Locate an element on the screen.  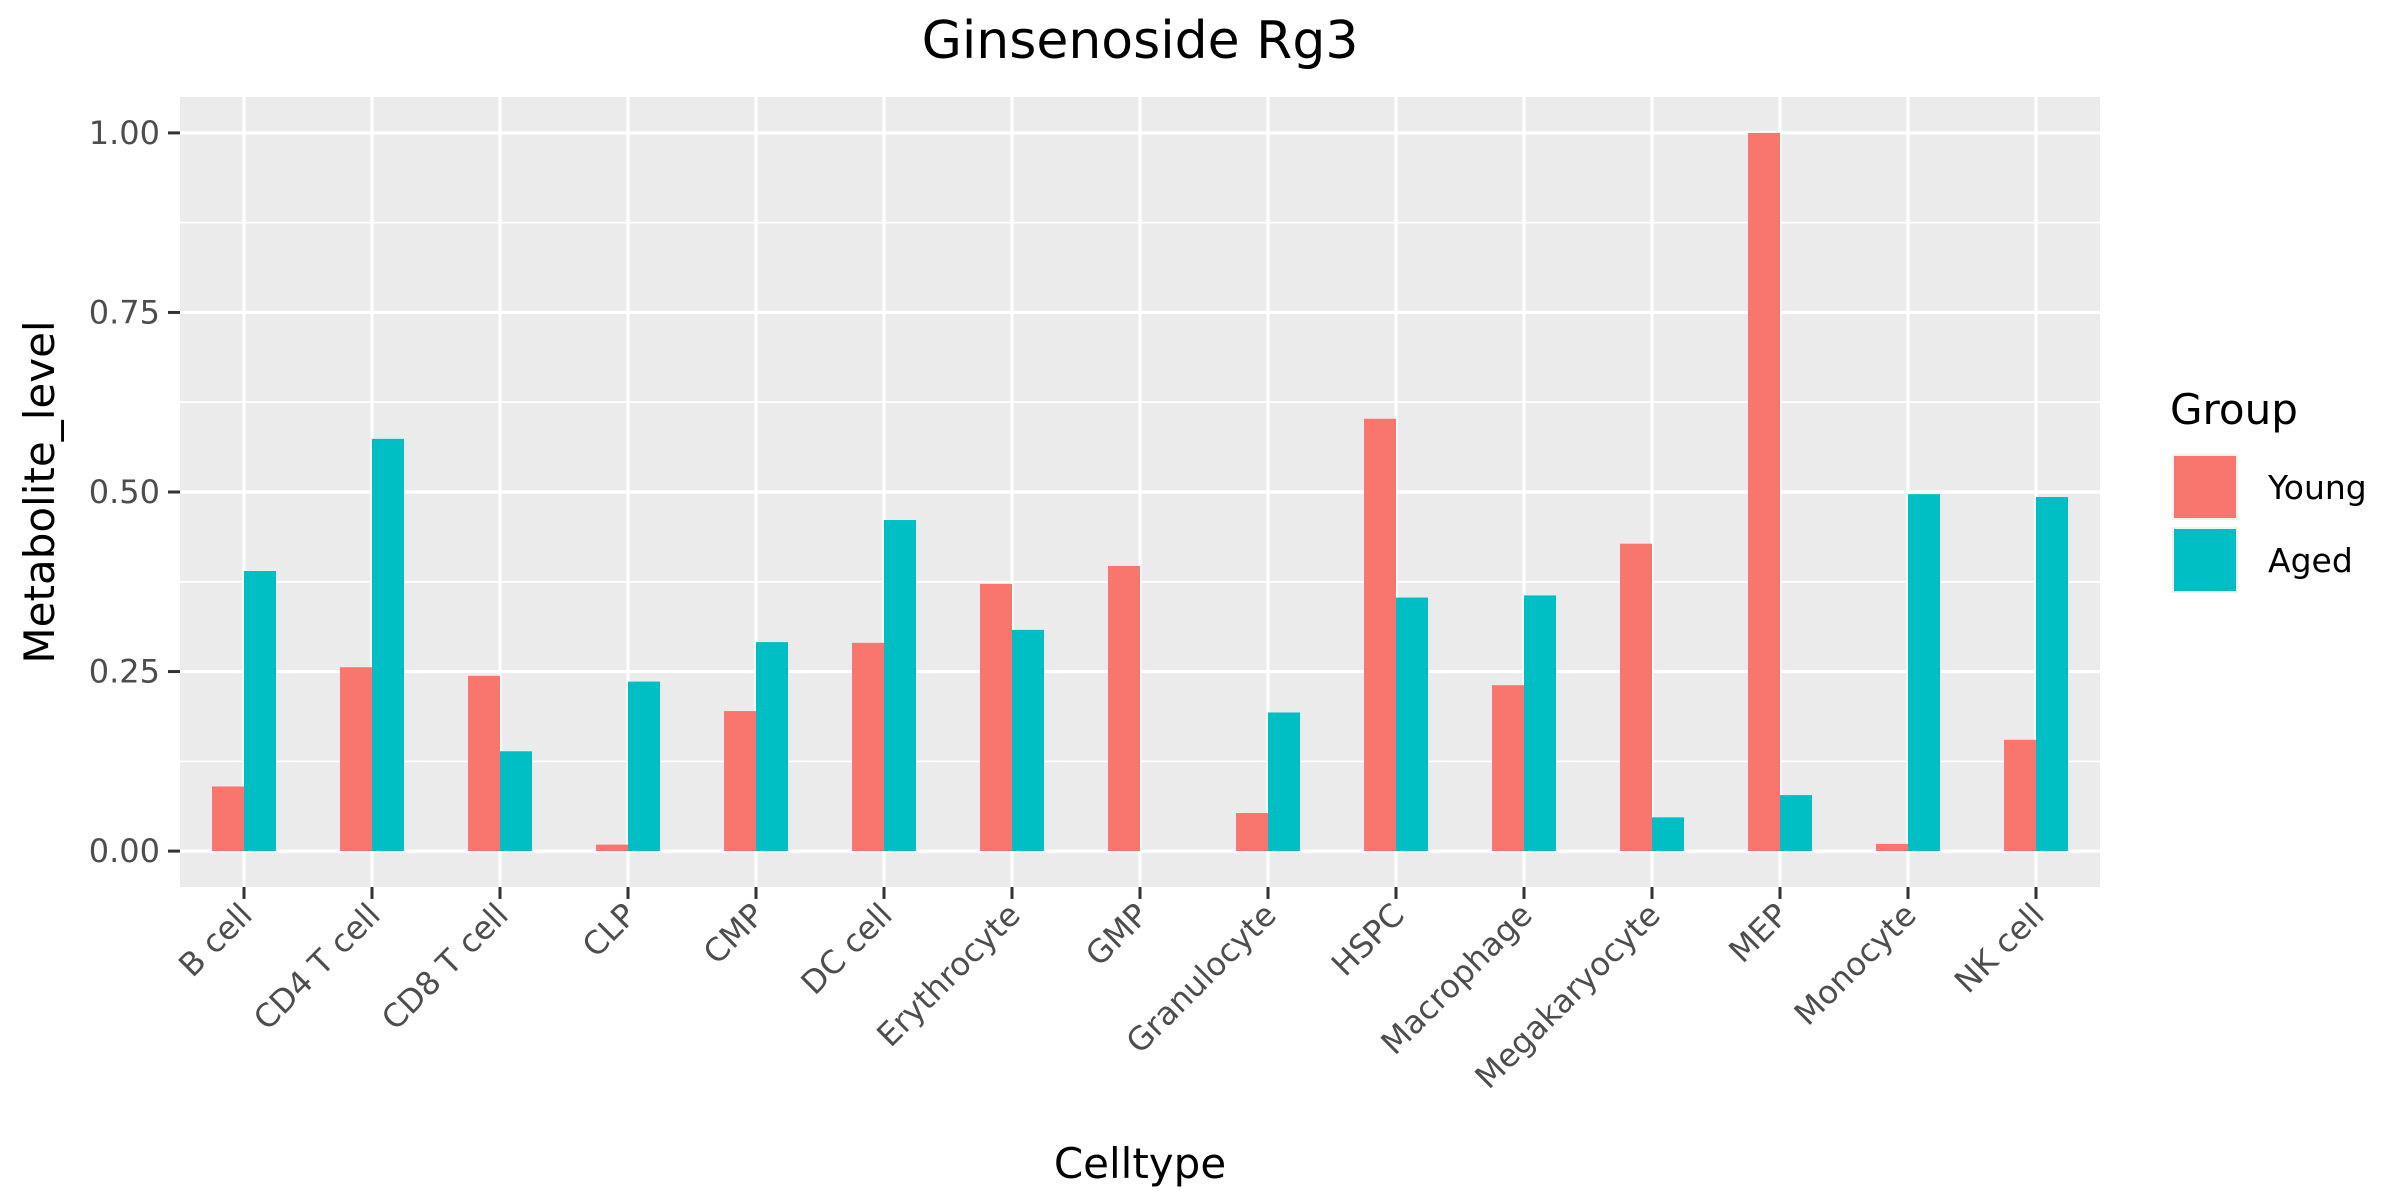
y-axis: 0.00 0.25 0.50 0.75 1.00 is located at coordinates (134, 492).